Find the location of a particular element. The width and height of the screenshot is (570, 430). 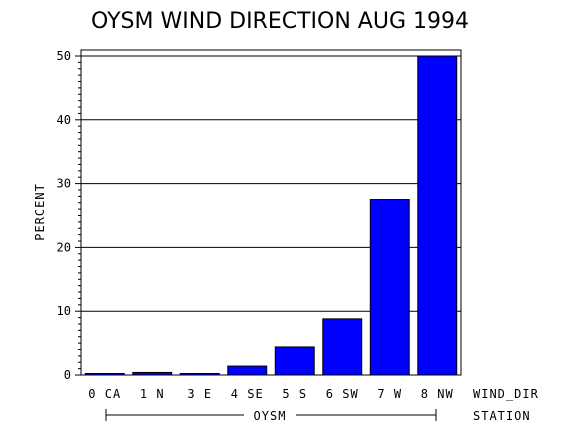

y-tick-label: 10 is located at coordinates (64, 311).